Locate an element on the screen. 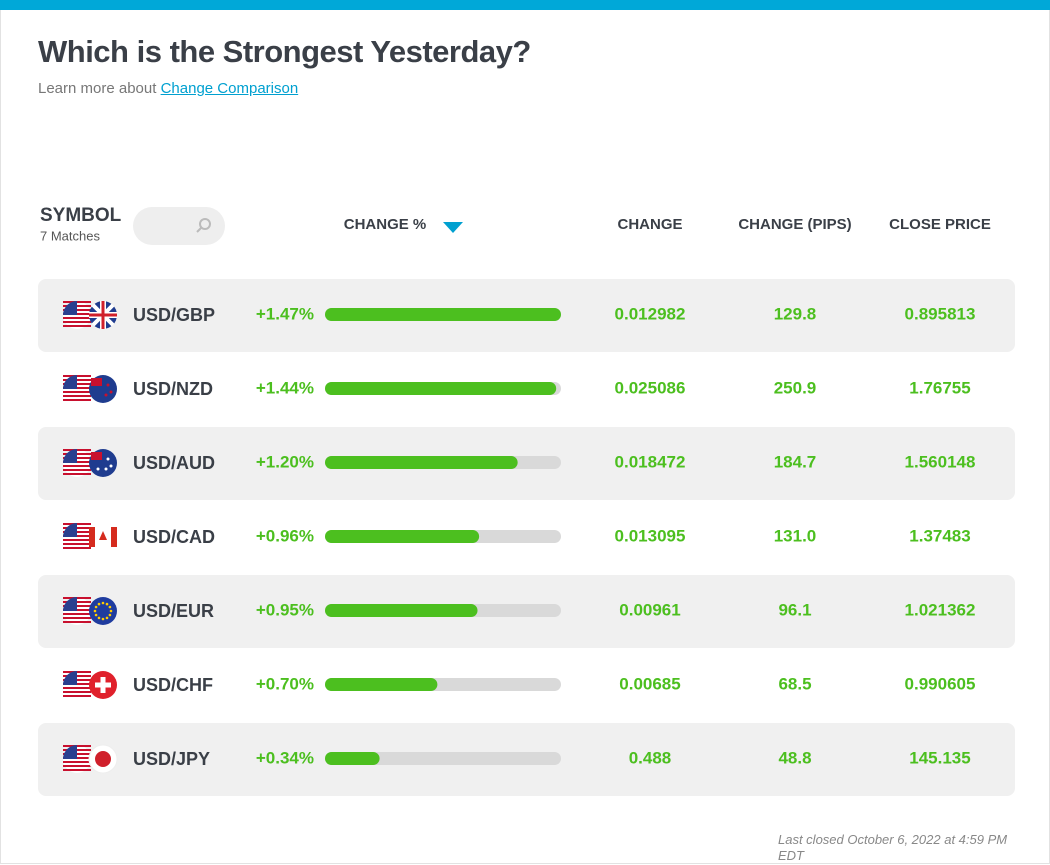 This screenshot has height=865, width=1050. column-header: CHANGE % is located at coordinates (385, 224).